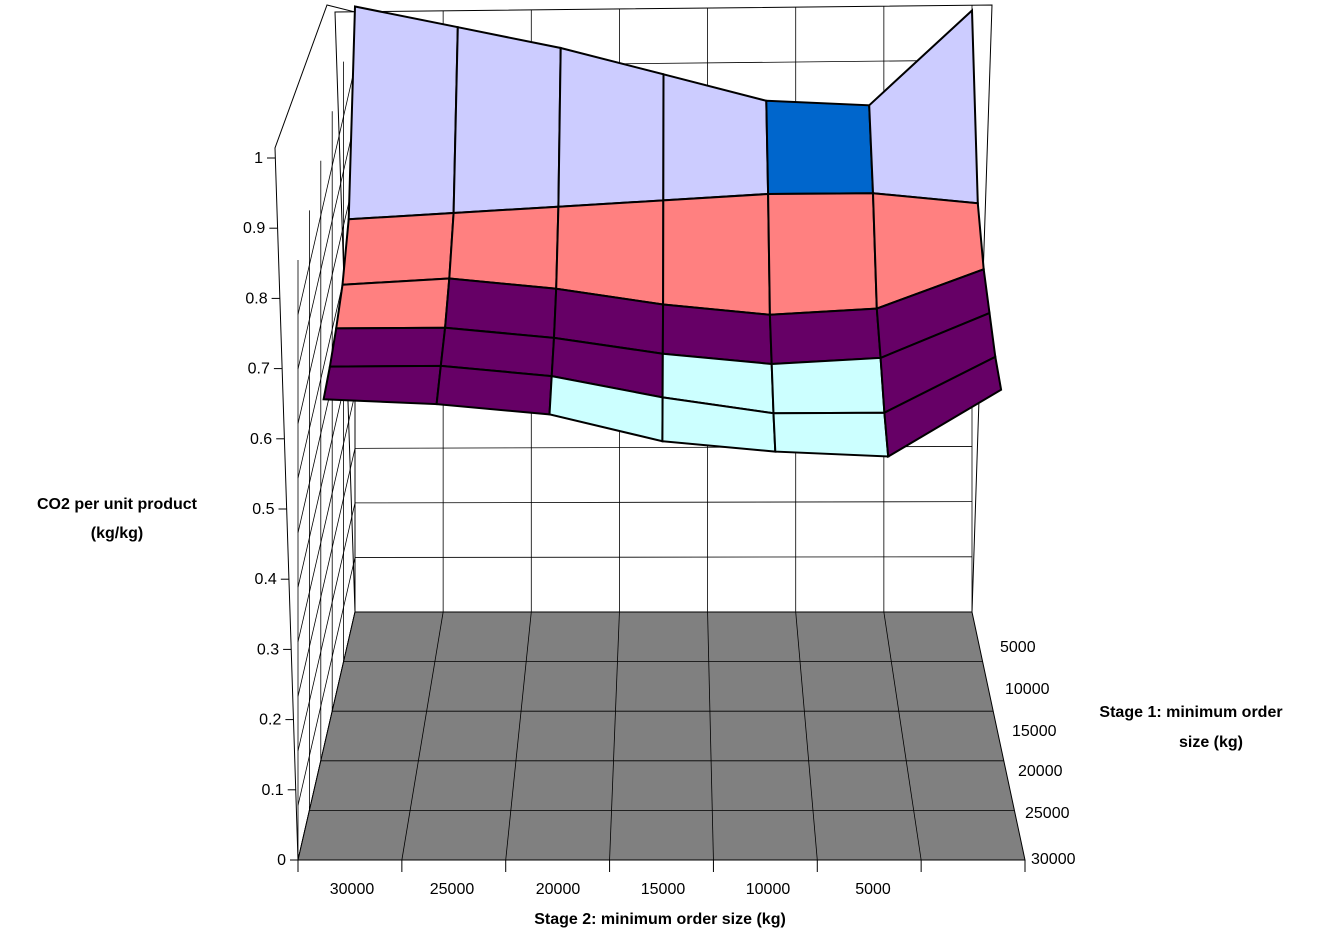  I want to click on z-tick-label: 0.1, so click(272, 790).